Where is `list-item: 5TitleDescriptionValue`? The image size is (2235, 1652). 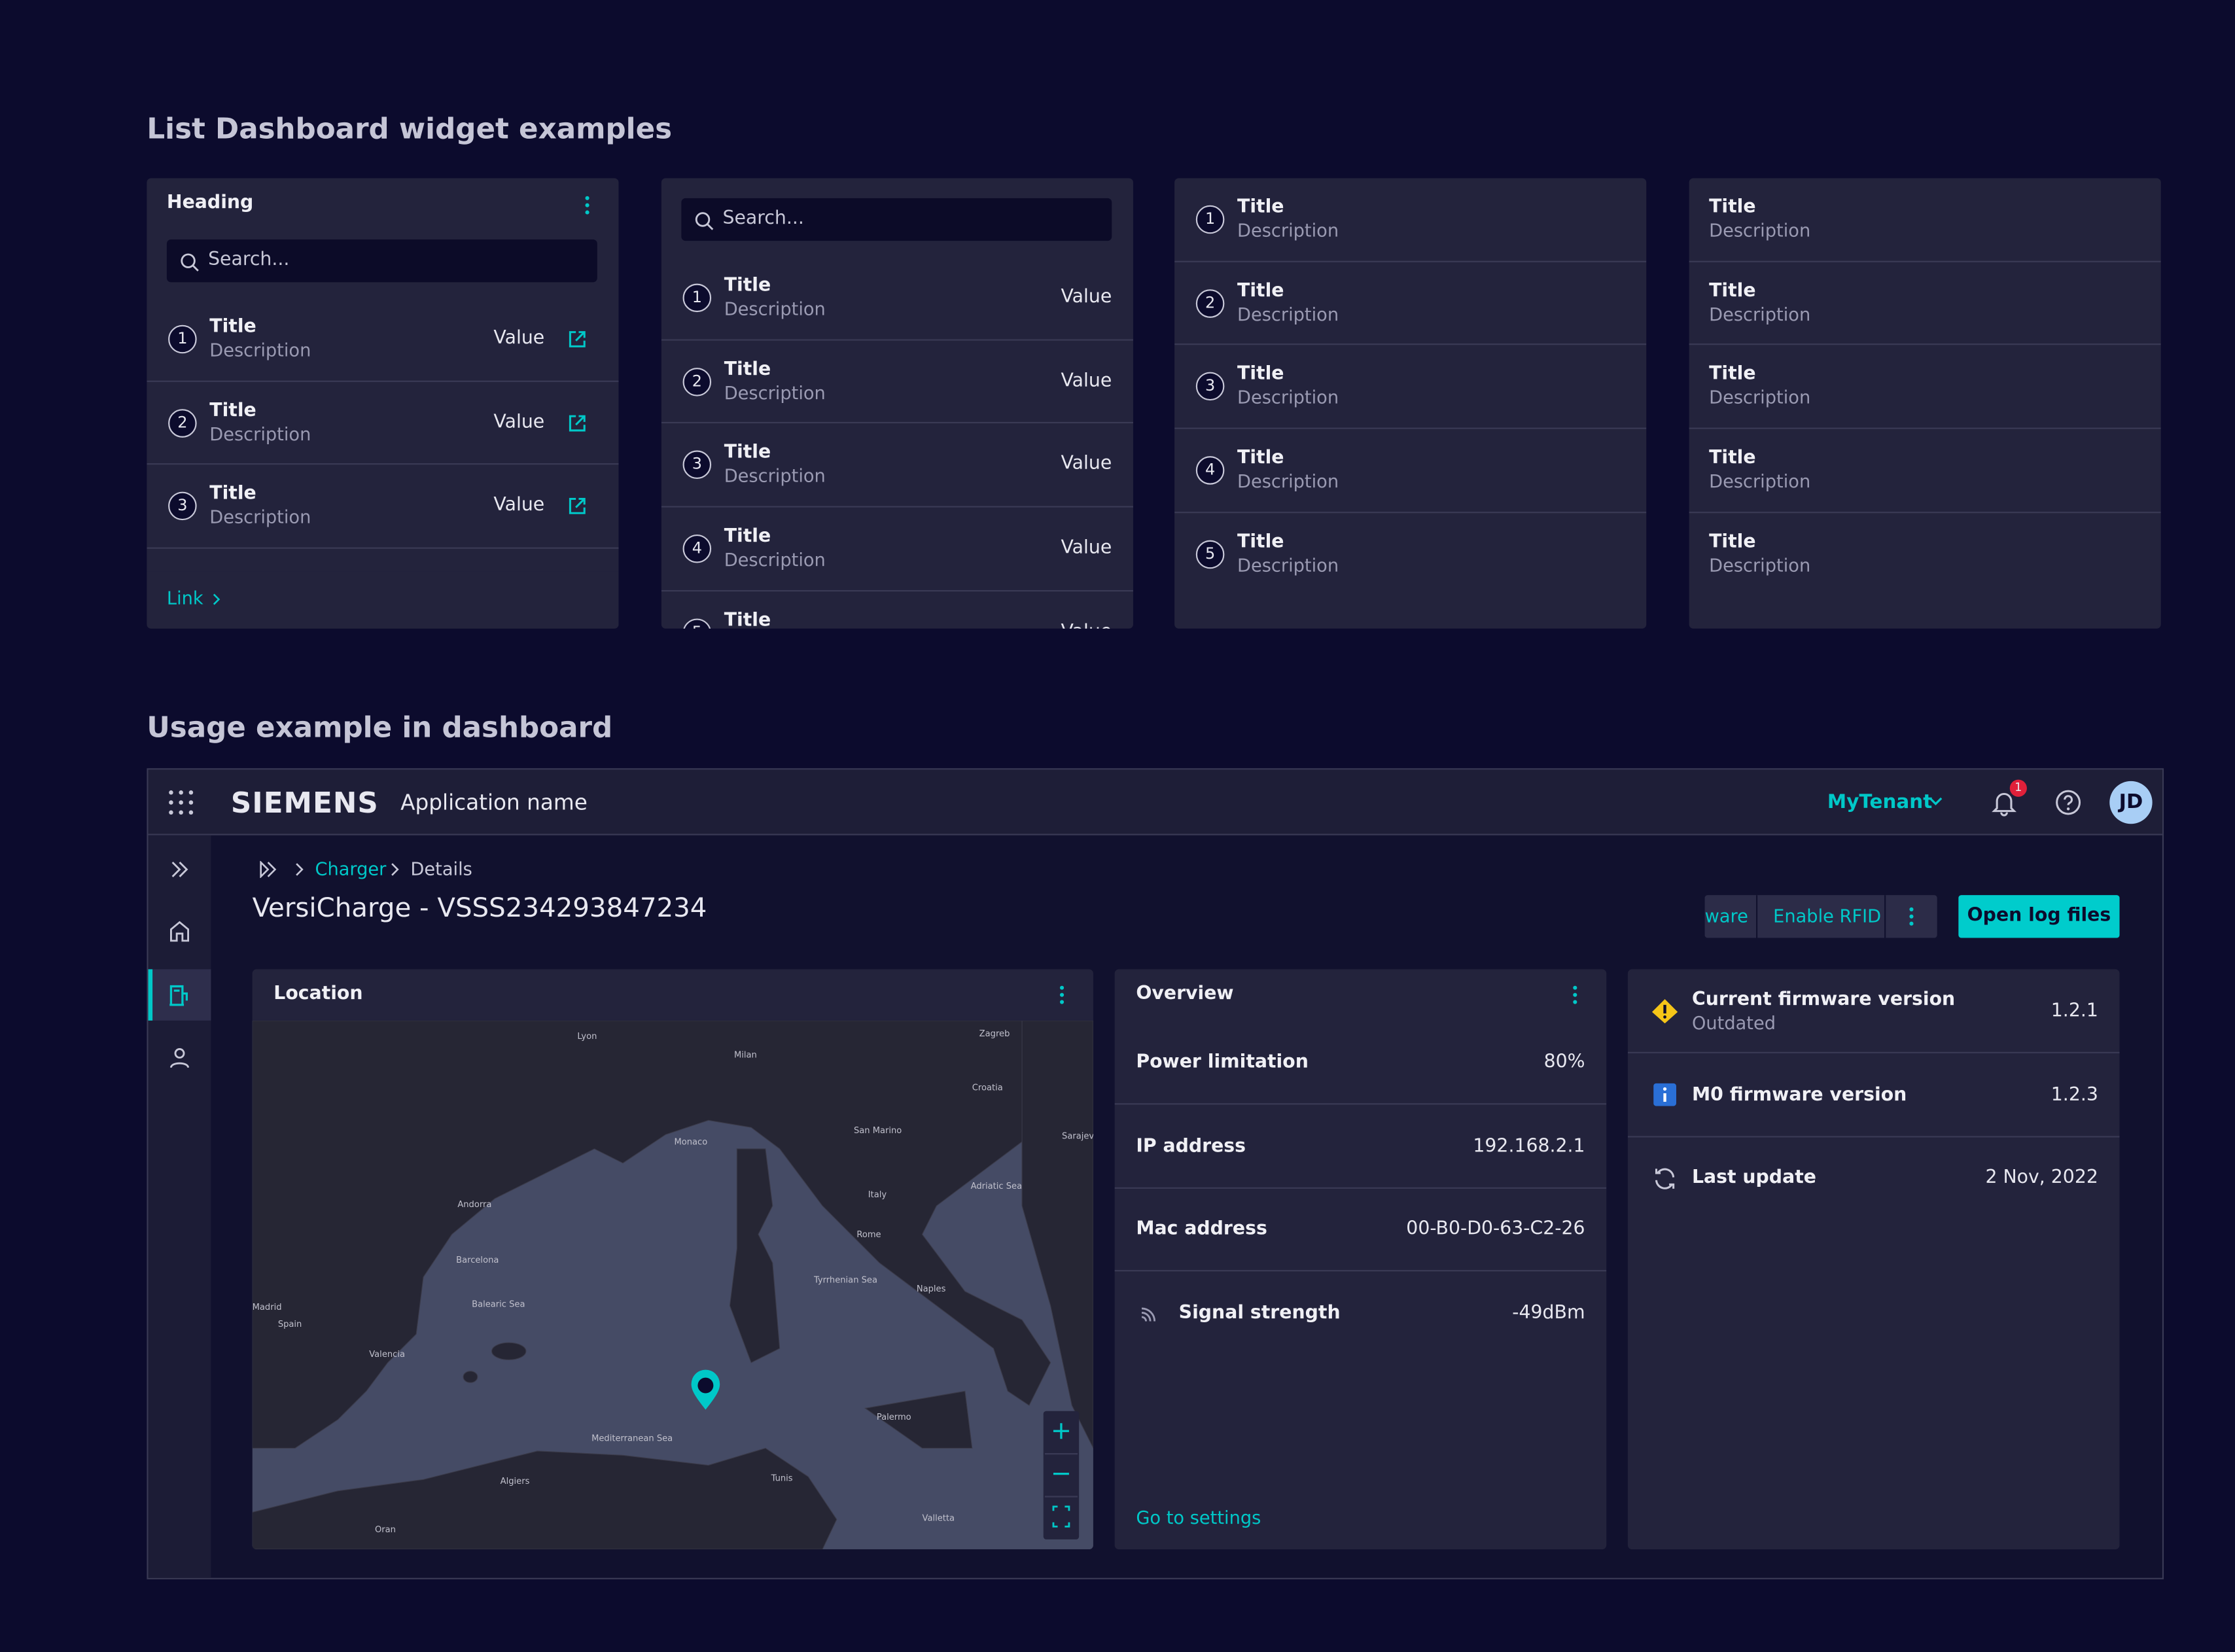 list-item: 5TitleDescriptionValue is located at coordinates (897, 610).